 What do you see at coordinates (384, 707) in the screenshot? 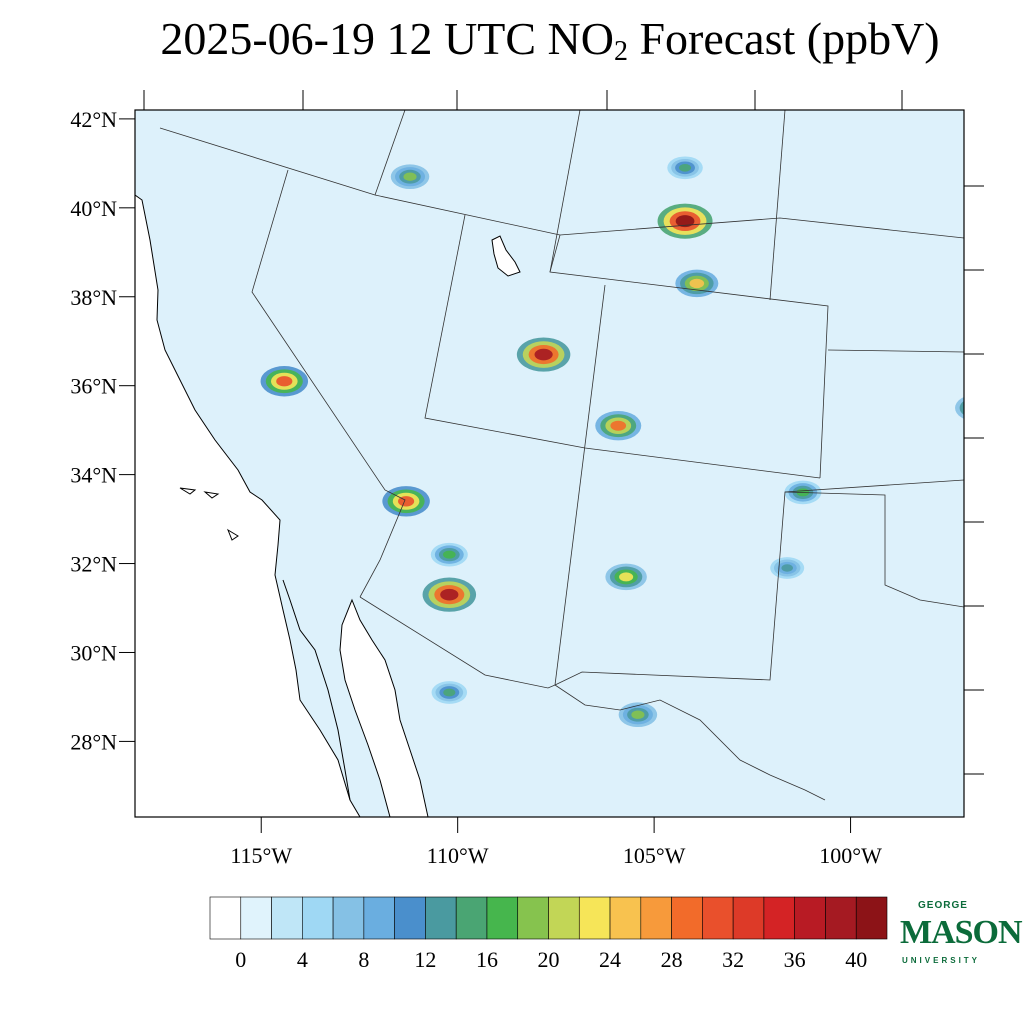
I see `gulf-of-california` at bounding box center [384, 707].